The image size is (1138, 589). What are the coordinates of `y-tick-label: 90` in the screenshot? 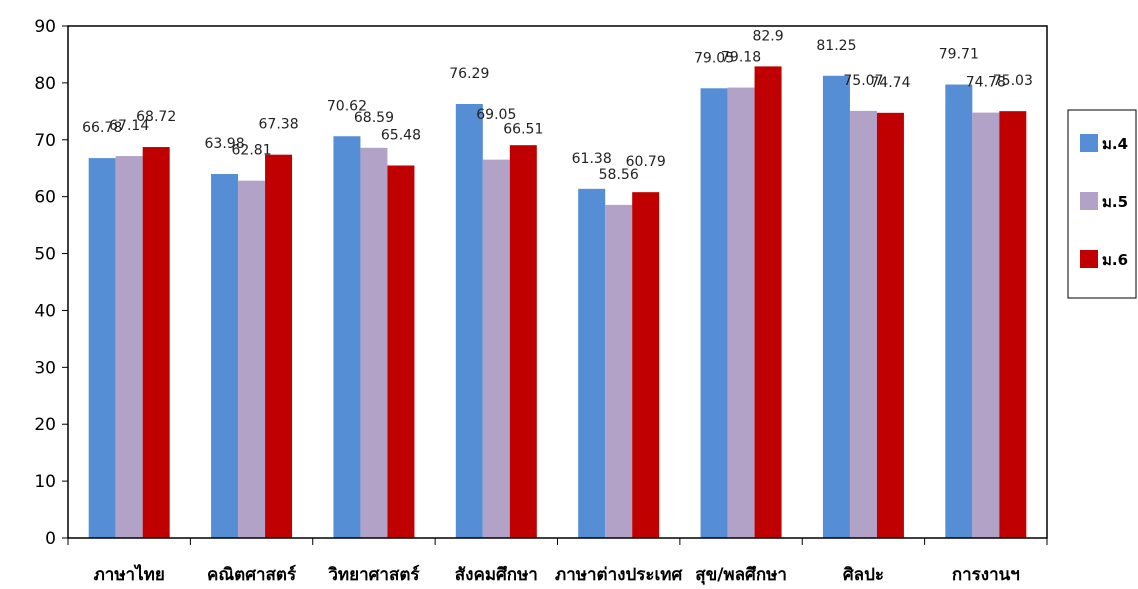 It's located at (45, 27).